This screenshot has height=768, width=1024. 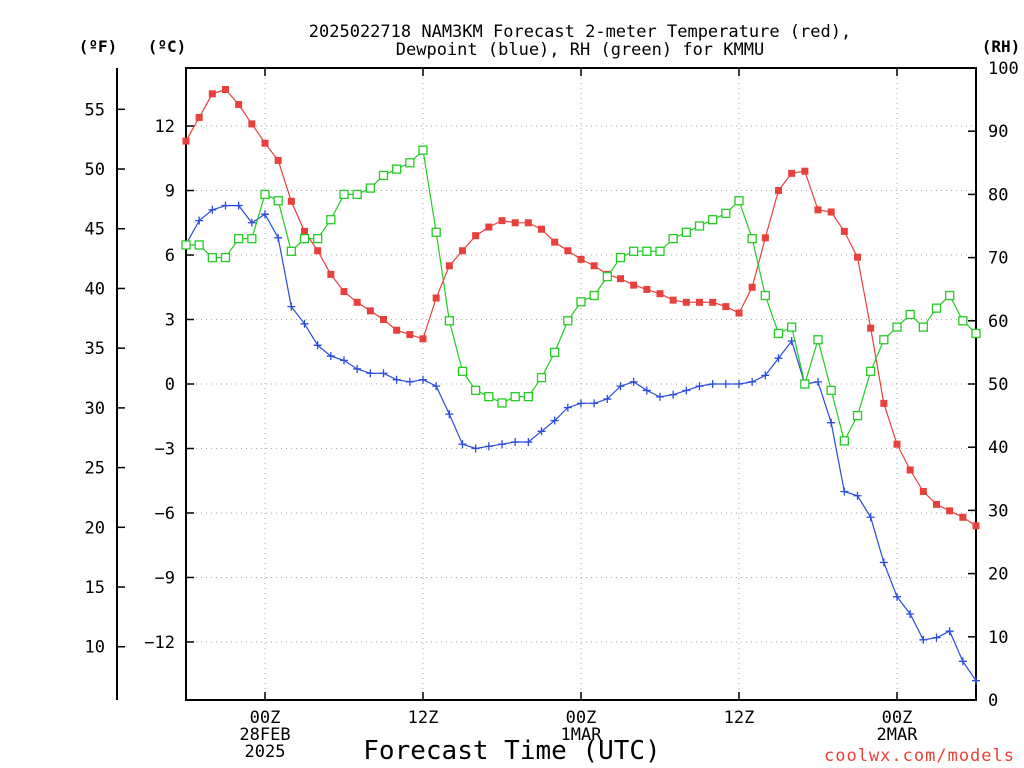 What do you see at coordinates (998, 575) in the screenshot?
I see `rh-tick-label: 20` at bounding box center [998, 575].